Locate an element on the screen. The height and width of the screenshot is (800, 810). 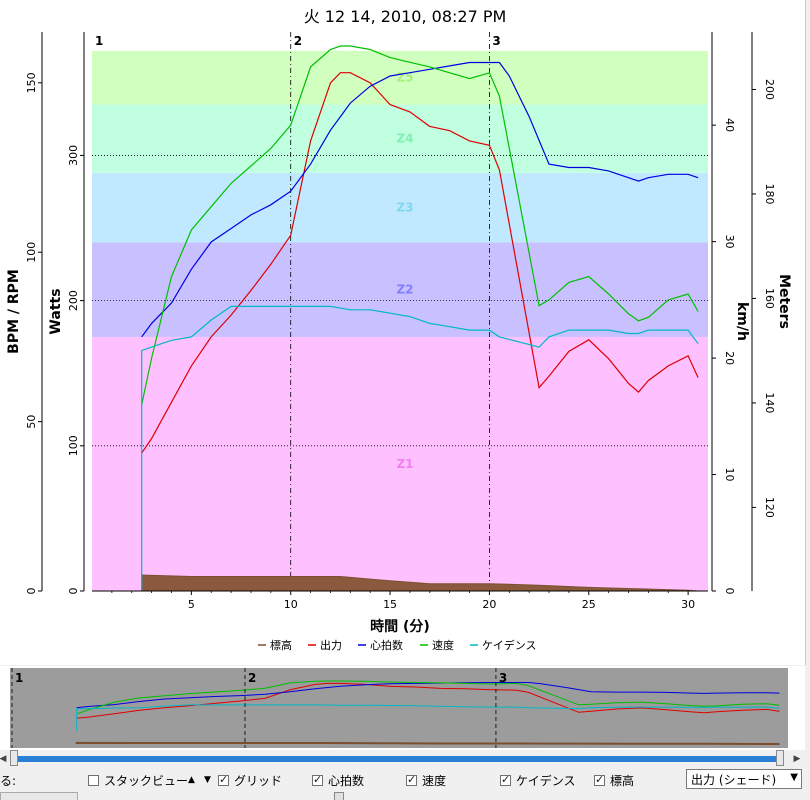
overview-lap-label-2: 2 is located at coordinates (252, 678).